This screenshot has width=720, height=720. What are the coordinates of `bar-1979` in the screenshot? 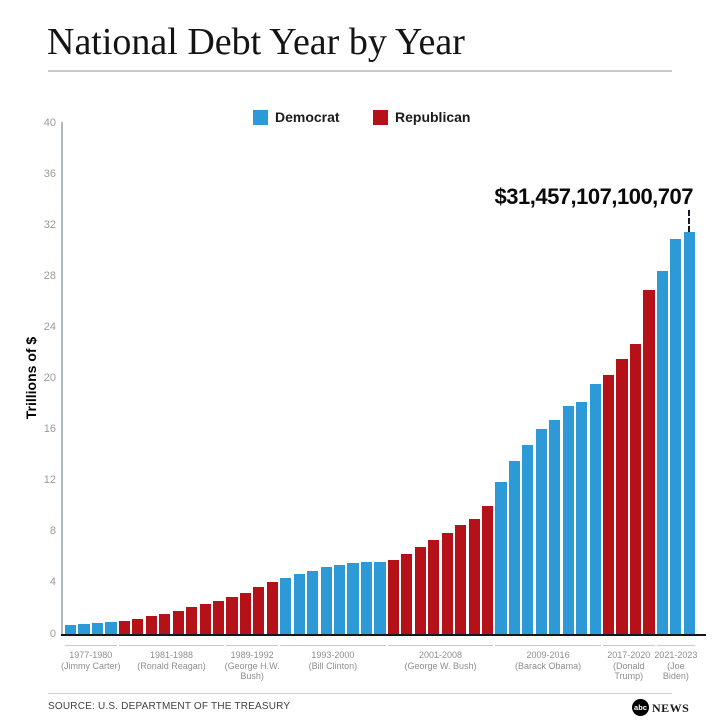 It's located at (97, 628).